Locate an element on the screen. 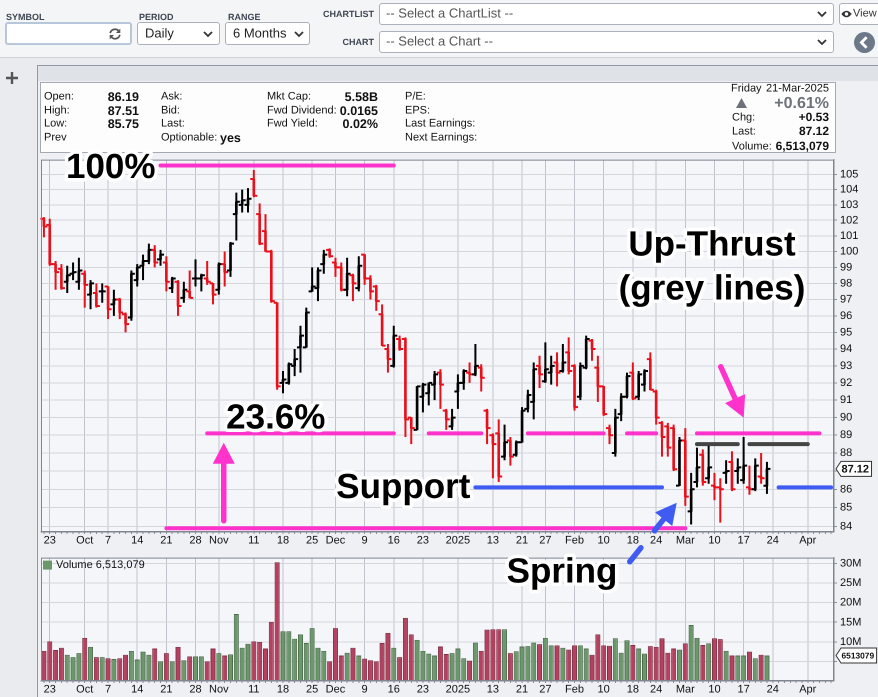  text: yes is located at coordinates (230, 137).